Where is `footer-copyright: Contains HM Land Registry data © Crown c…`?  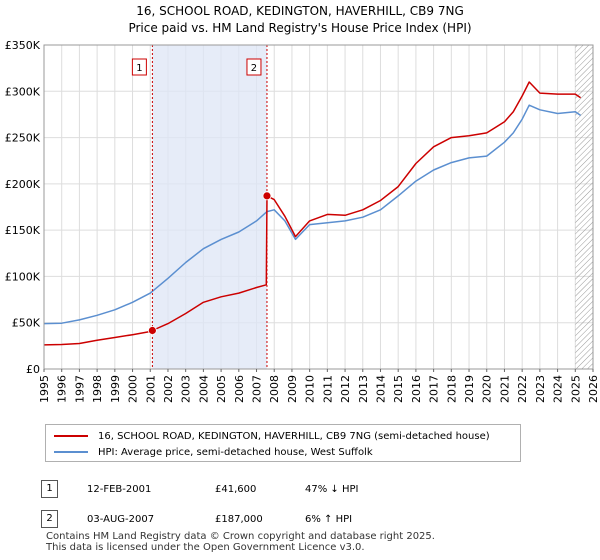 footer-copyright: Contains HM Land Registry data © Crown c… is located at coordinates (240, 536).